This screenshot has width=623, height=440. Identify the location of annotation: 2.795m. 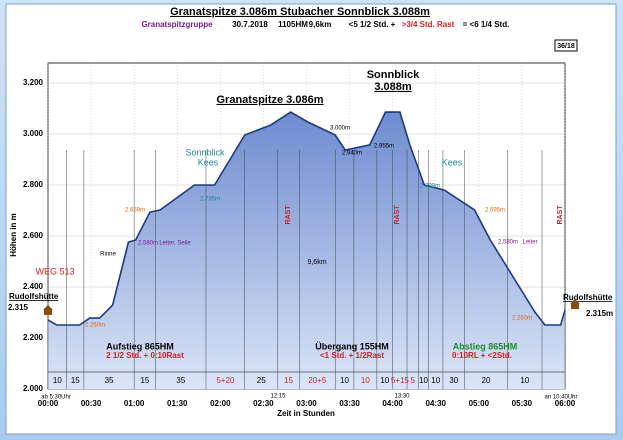
(210, 200).